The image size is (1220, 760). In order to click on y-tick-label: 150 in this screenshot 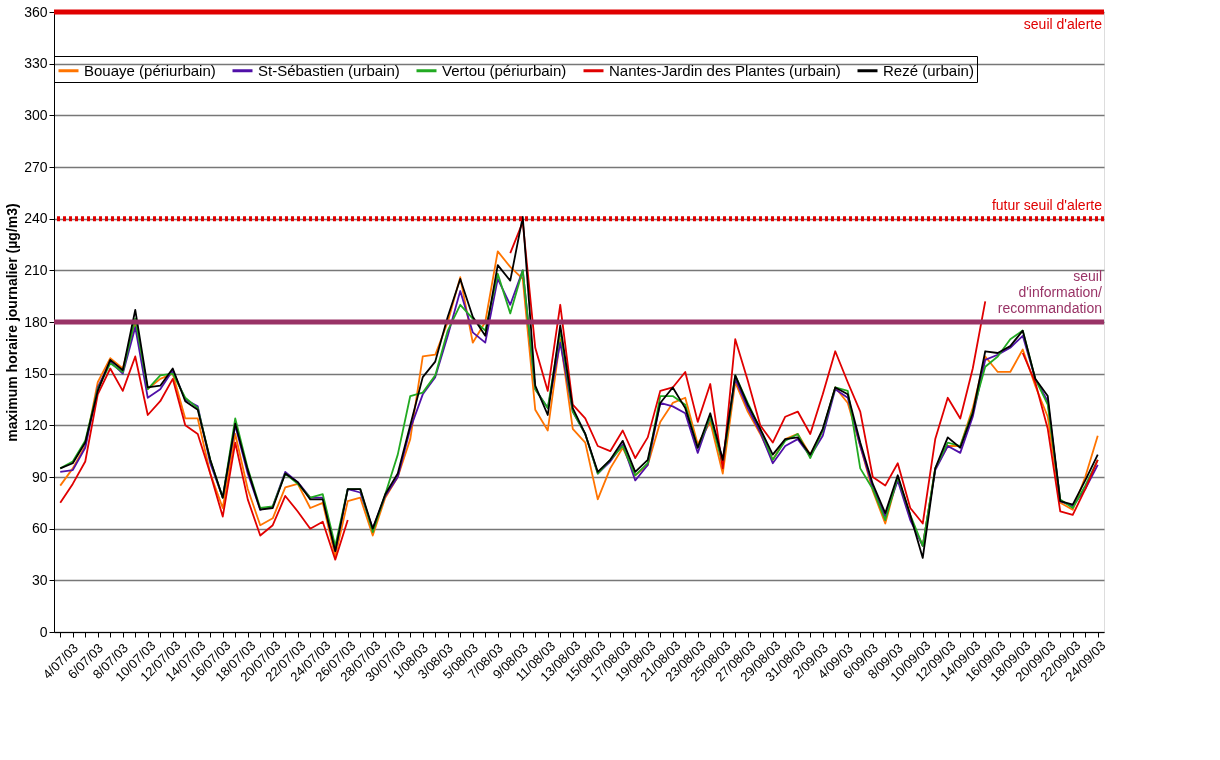, I will do `click(36, 373)`.